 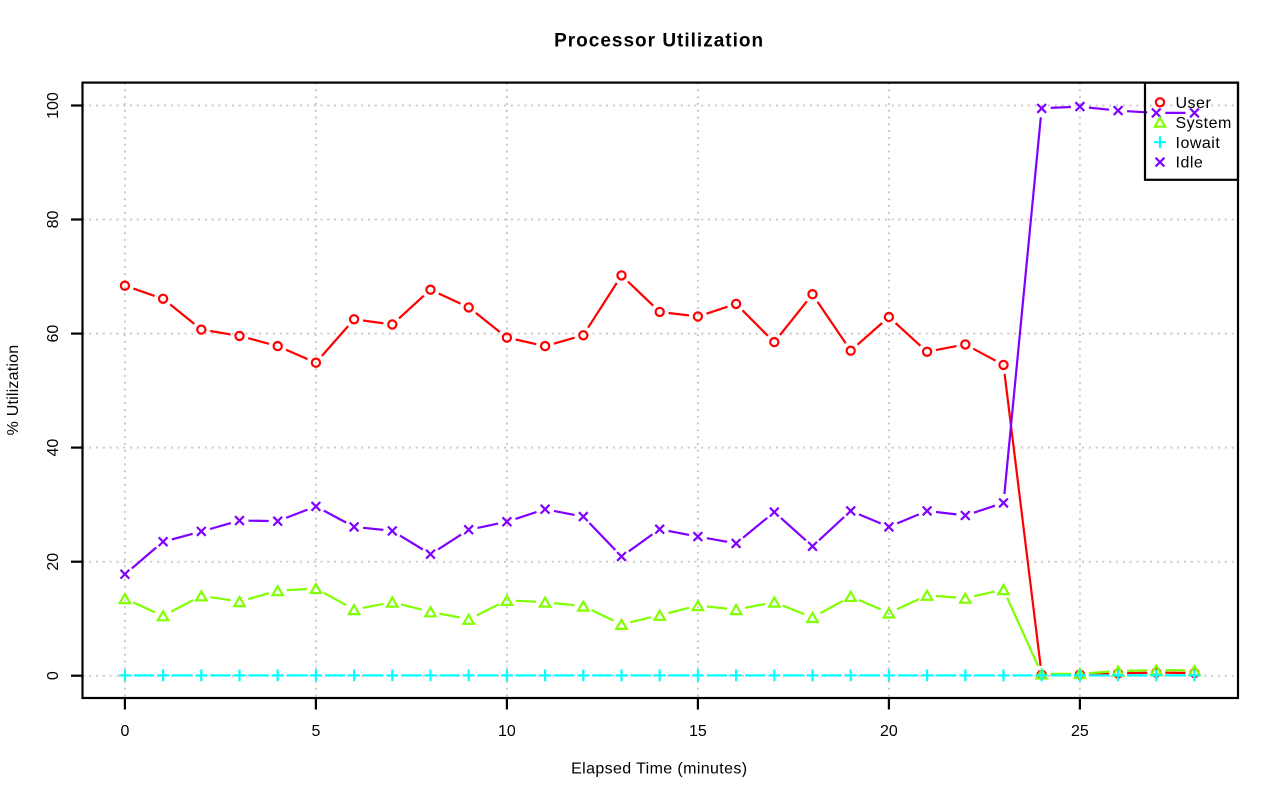 What do you see at coordinates (507, 731) in the screenshot?
I see `svg-text: 10` at bounding box center [507, 731].